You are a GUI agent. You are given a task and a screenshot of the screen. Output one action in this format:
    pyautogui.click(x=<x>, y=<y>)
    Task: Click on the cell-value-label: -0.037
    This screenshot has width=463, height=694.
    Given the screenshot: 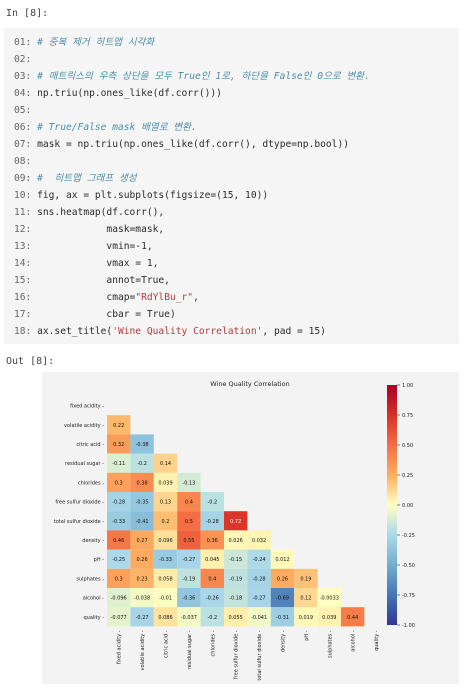 What is the action you would take?
    pyautogui.click(x=189, y=618)
    